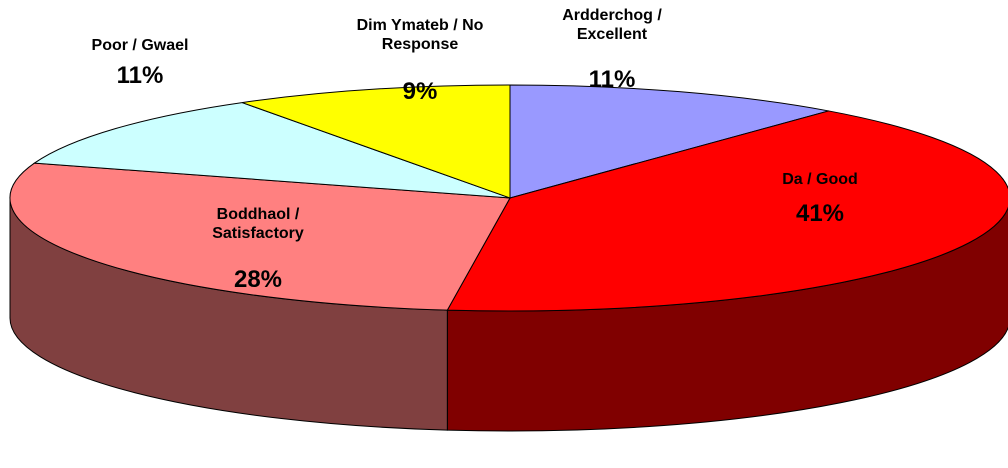 The image size is (1008, 468). Describe the element at coordinates (820, 179) in the screenshot. I see `slice-label: Da / Good` at that location.